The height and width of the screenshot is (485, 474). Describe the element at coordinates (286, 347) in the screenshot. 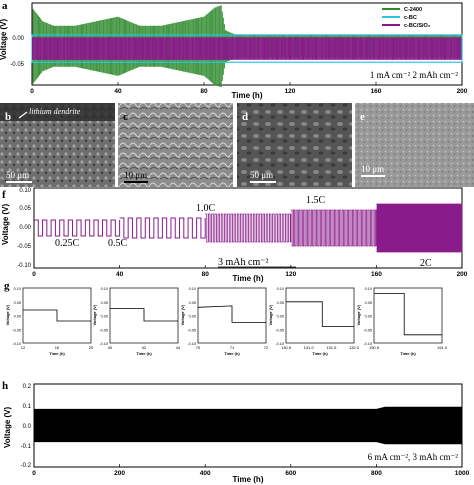

I see `subplot-xtick-label: 130.5` at that location.